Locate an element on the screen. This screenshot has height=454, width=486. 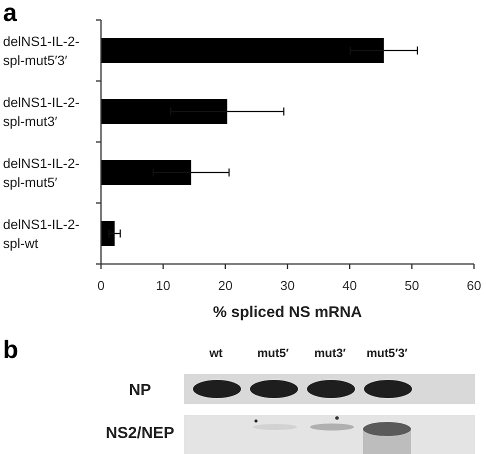
x-tick-label: 10 is located at coordinates (163, 285).